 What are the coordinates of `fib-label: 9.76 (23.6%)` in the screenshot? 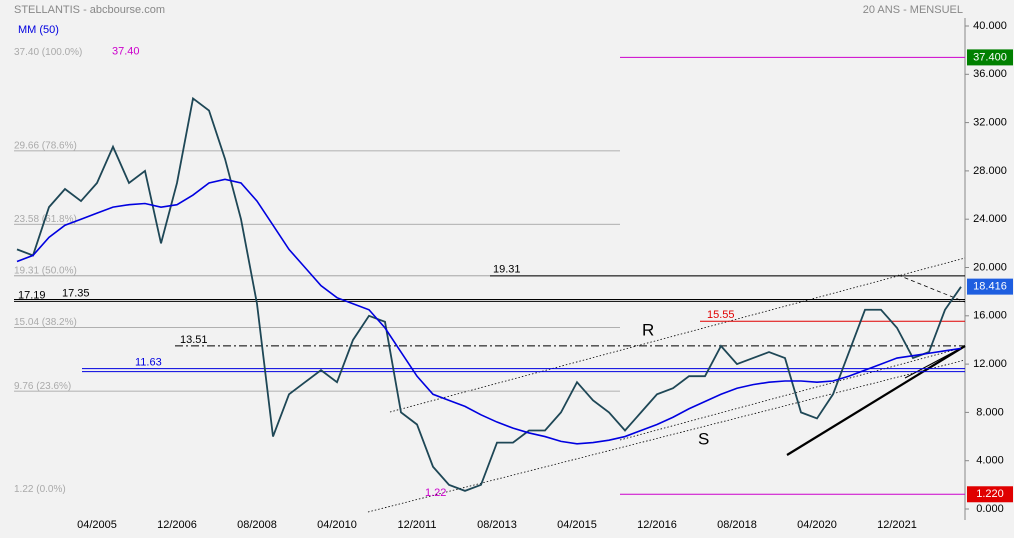 It's located at (42, 386).